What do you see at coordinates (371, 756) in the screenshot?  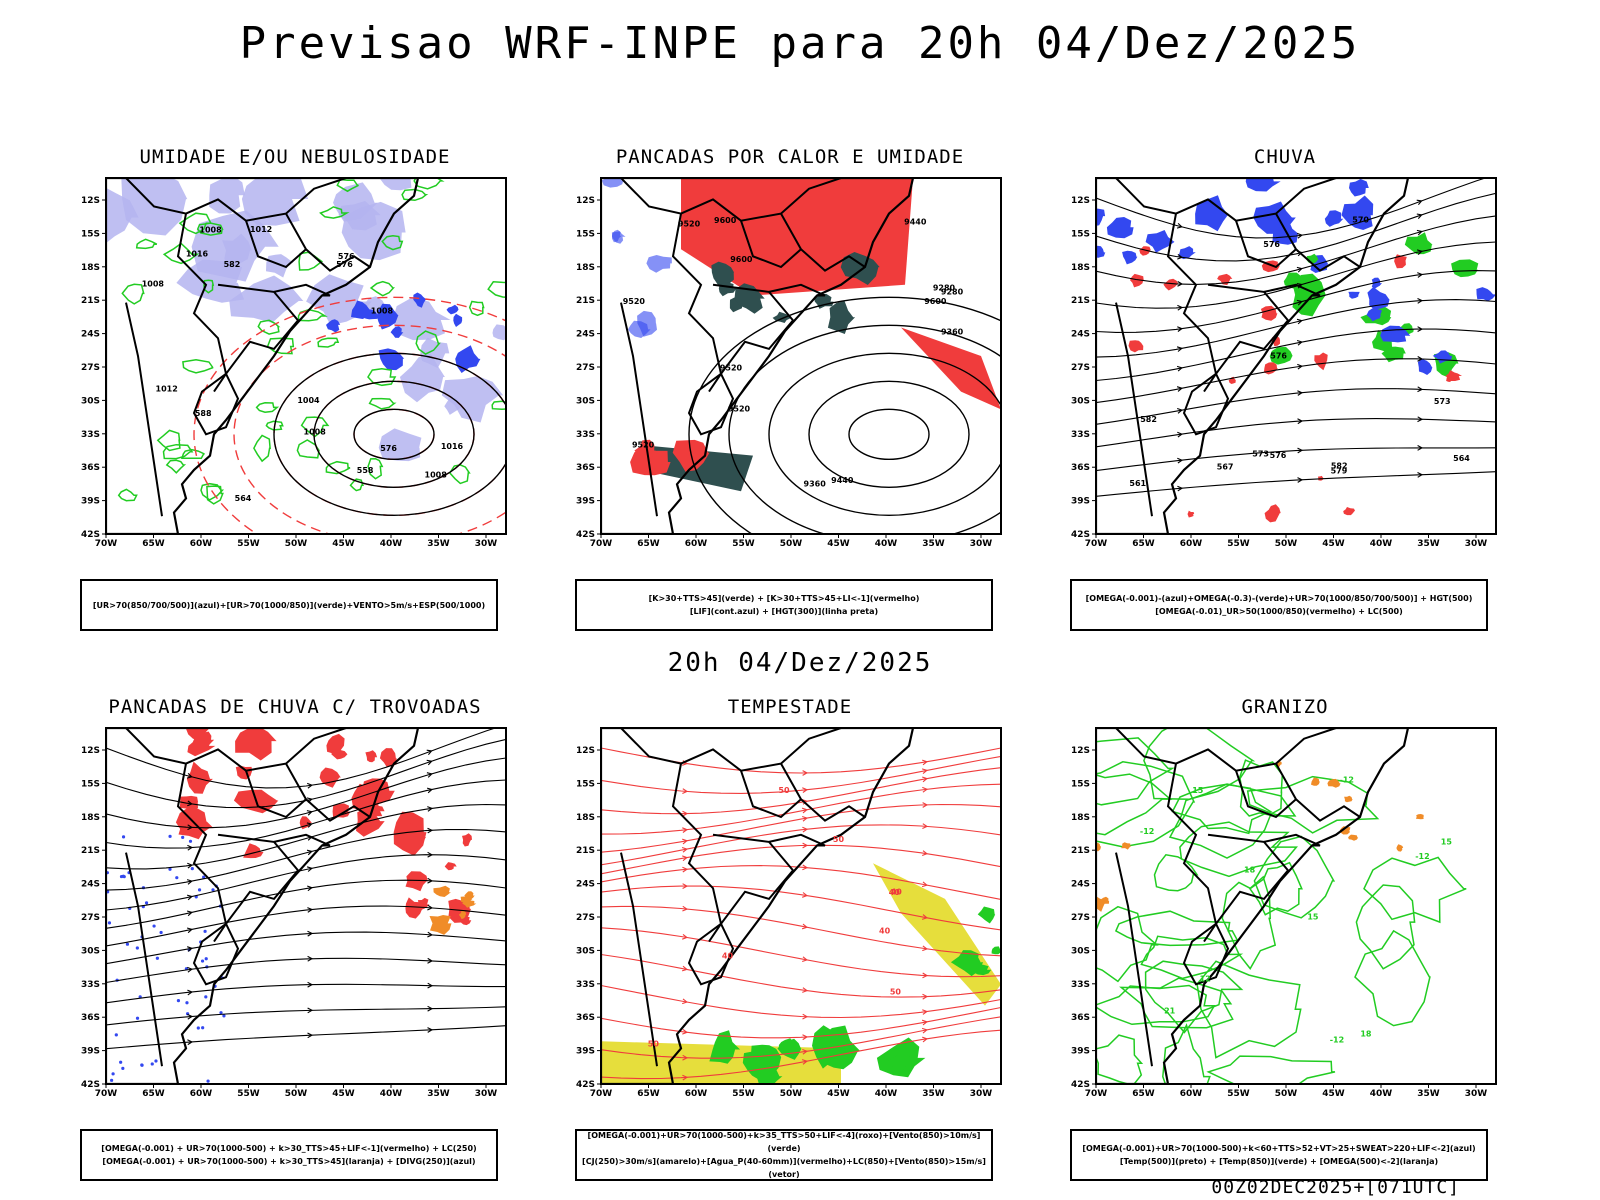 I see `thunder-area` at bounding box center [371, 756].